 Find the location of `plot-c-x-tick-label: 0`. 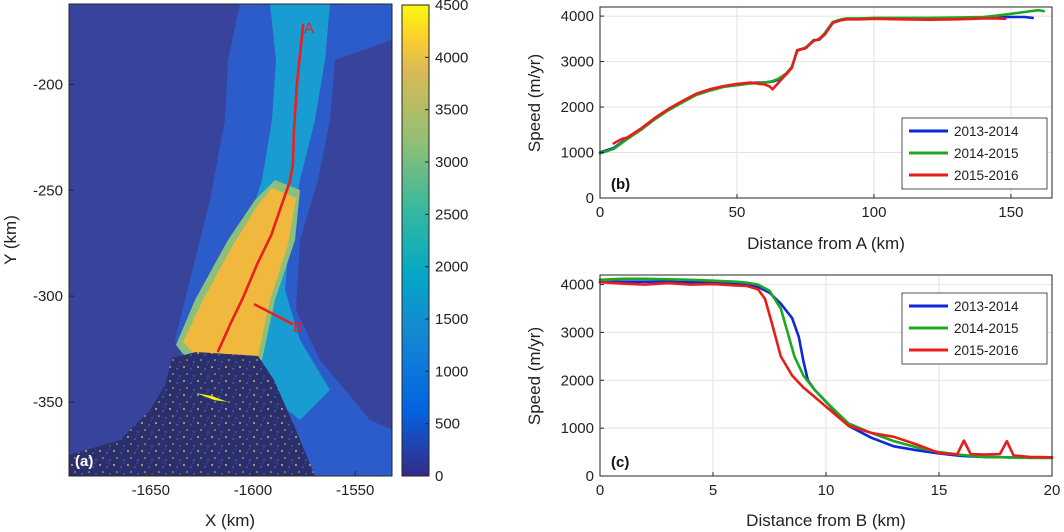

plot-c-x-tick-label: 0 is located at coordinates (600, 490).